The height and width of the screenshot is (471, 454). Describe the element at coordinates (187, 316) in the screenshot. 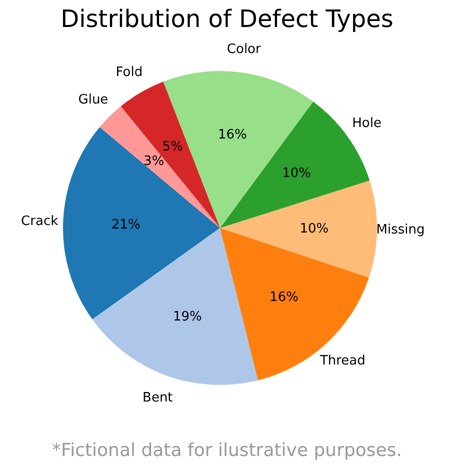

I see `data-label: 19%` at that location.